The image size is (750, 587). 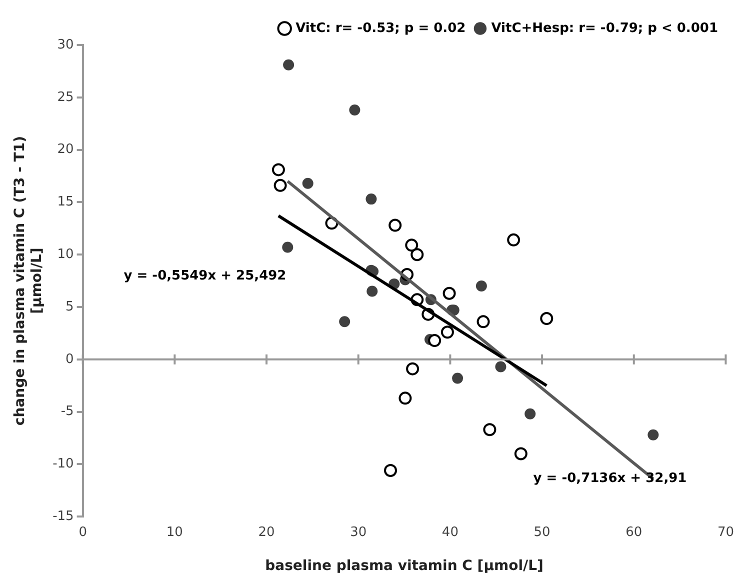 What do you see at coordinates (65, 150) in the screenshot?
I see `y-tick-label: 20` at bounding box center [65, 150].